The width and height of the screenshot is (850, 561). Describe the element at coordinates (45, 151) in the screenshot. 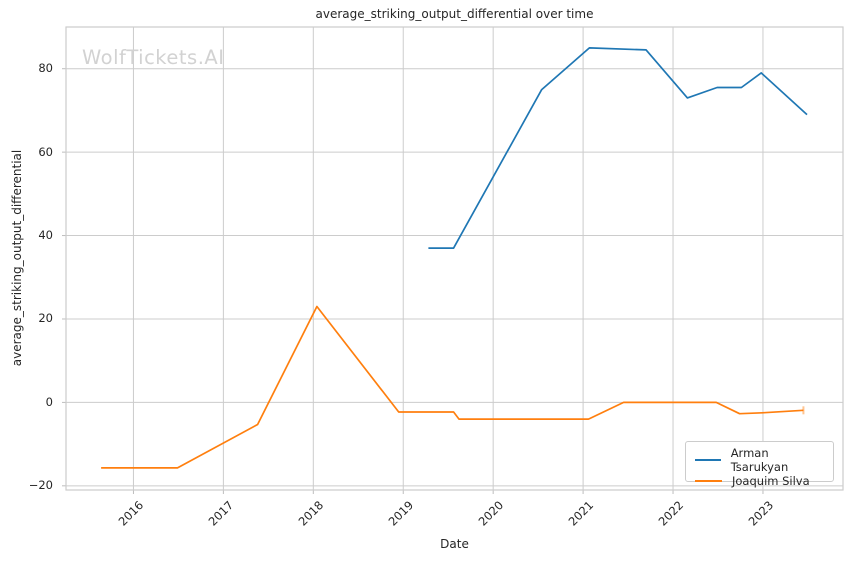

I see `y-tick-label: 60` at that location.